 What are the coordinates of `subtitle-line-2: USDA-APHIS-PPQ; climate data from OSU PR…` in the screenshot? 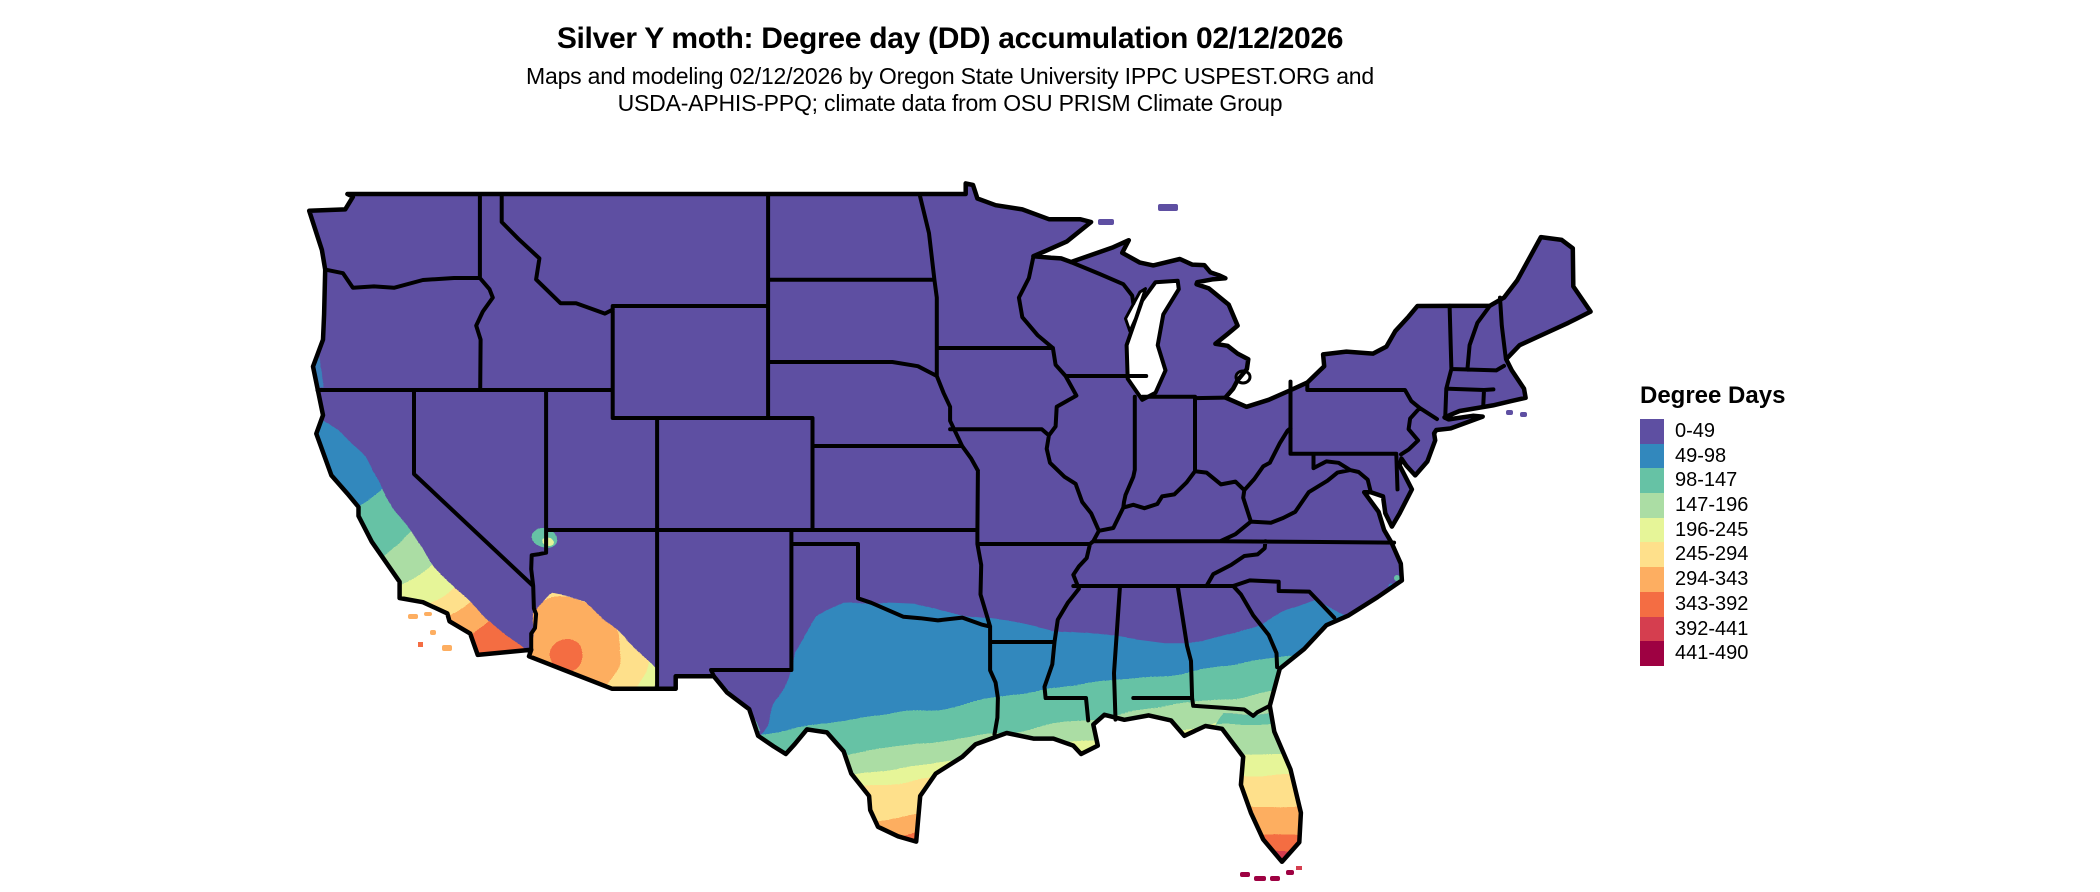 It's located at (950, 103).